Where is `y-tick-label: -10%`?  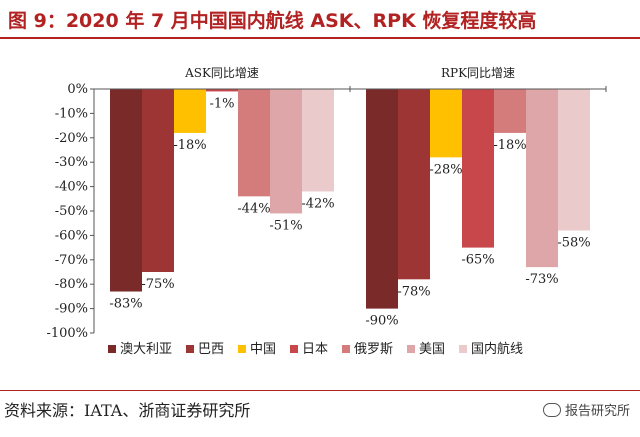 y-tick-label: -10% is located at coordinates (71, 113).